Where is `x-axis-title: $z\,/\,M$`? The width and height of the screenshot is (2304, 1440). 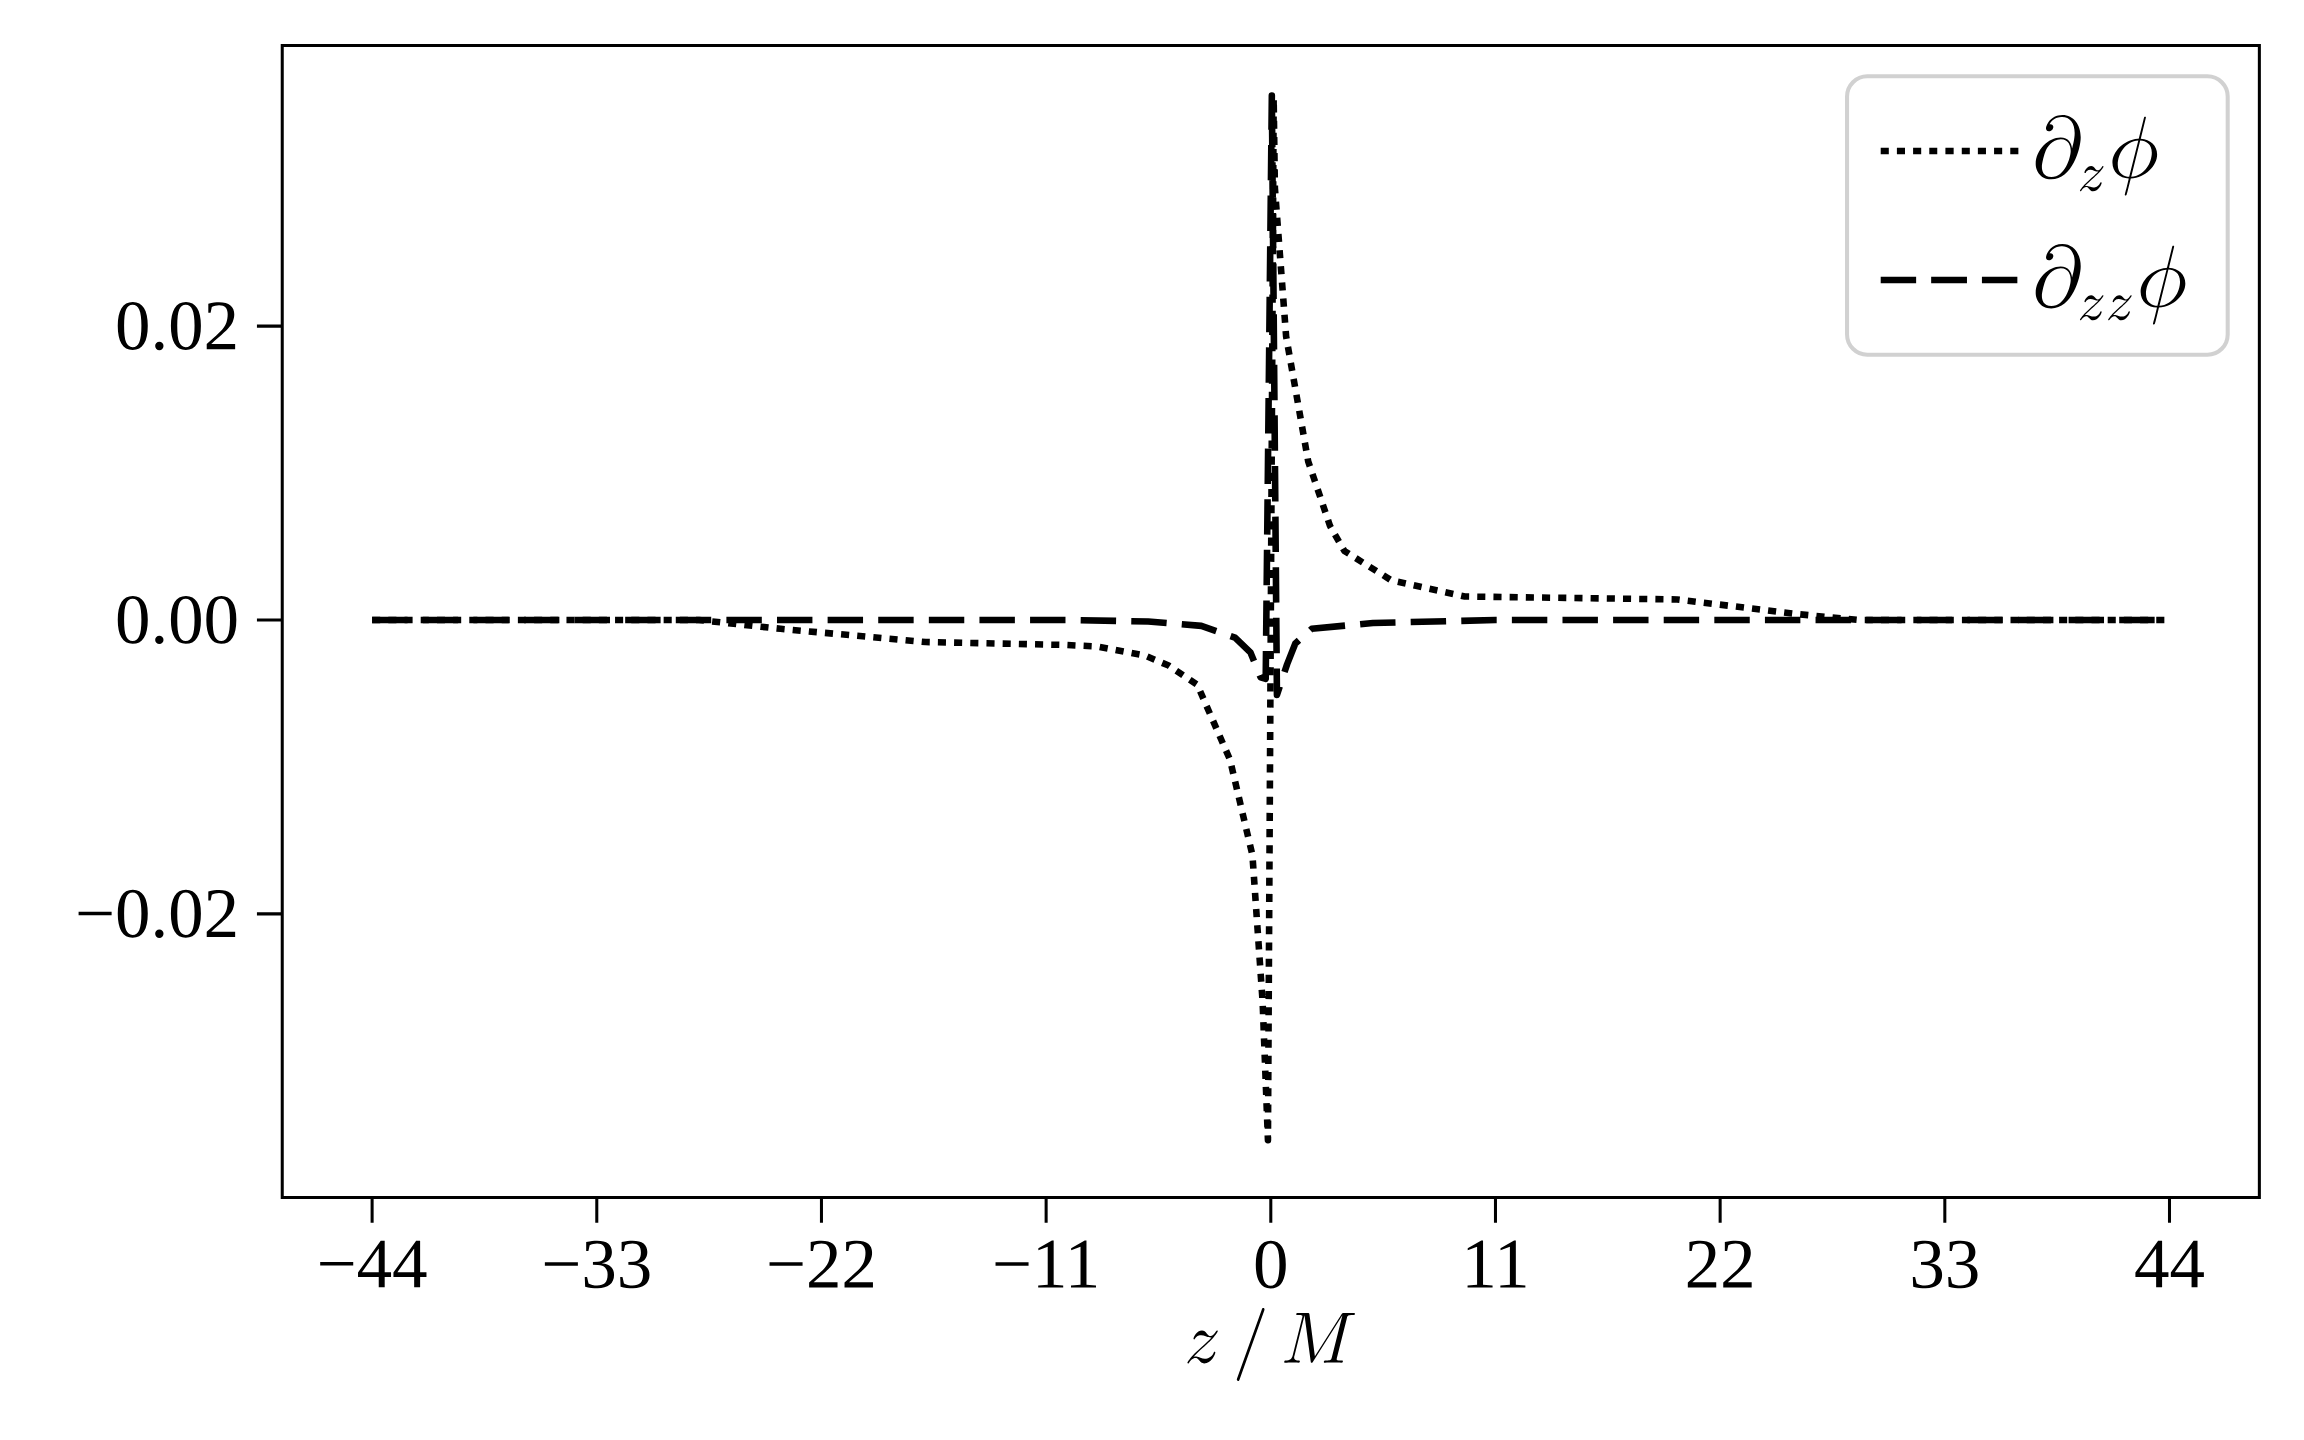
x-axis-title: $z\,/\,M$ is located at coordinates (1271, 1344).